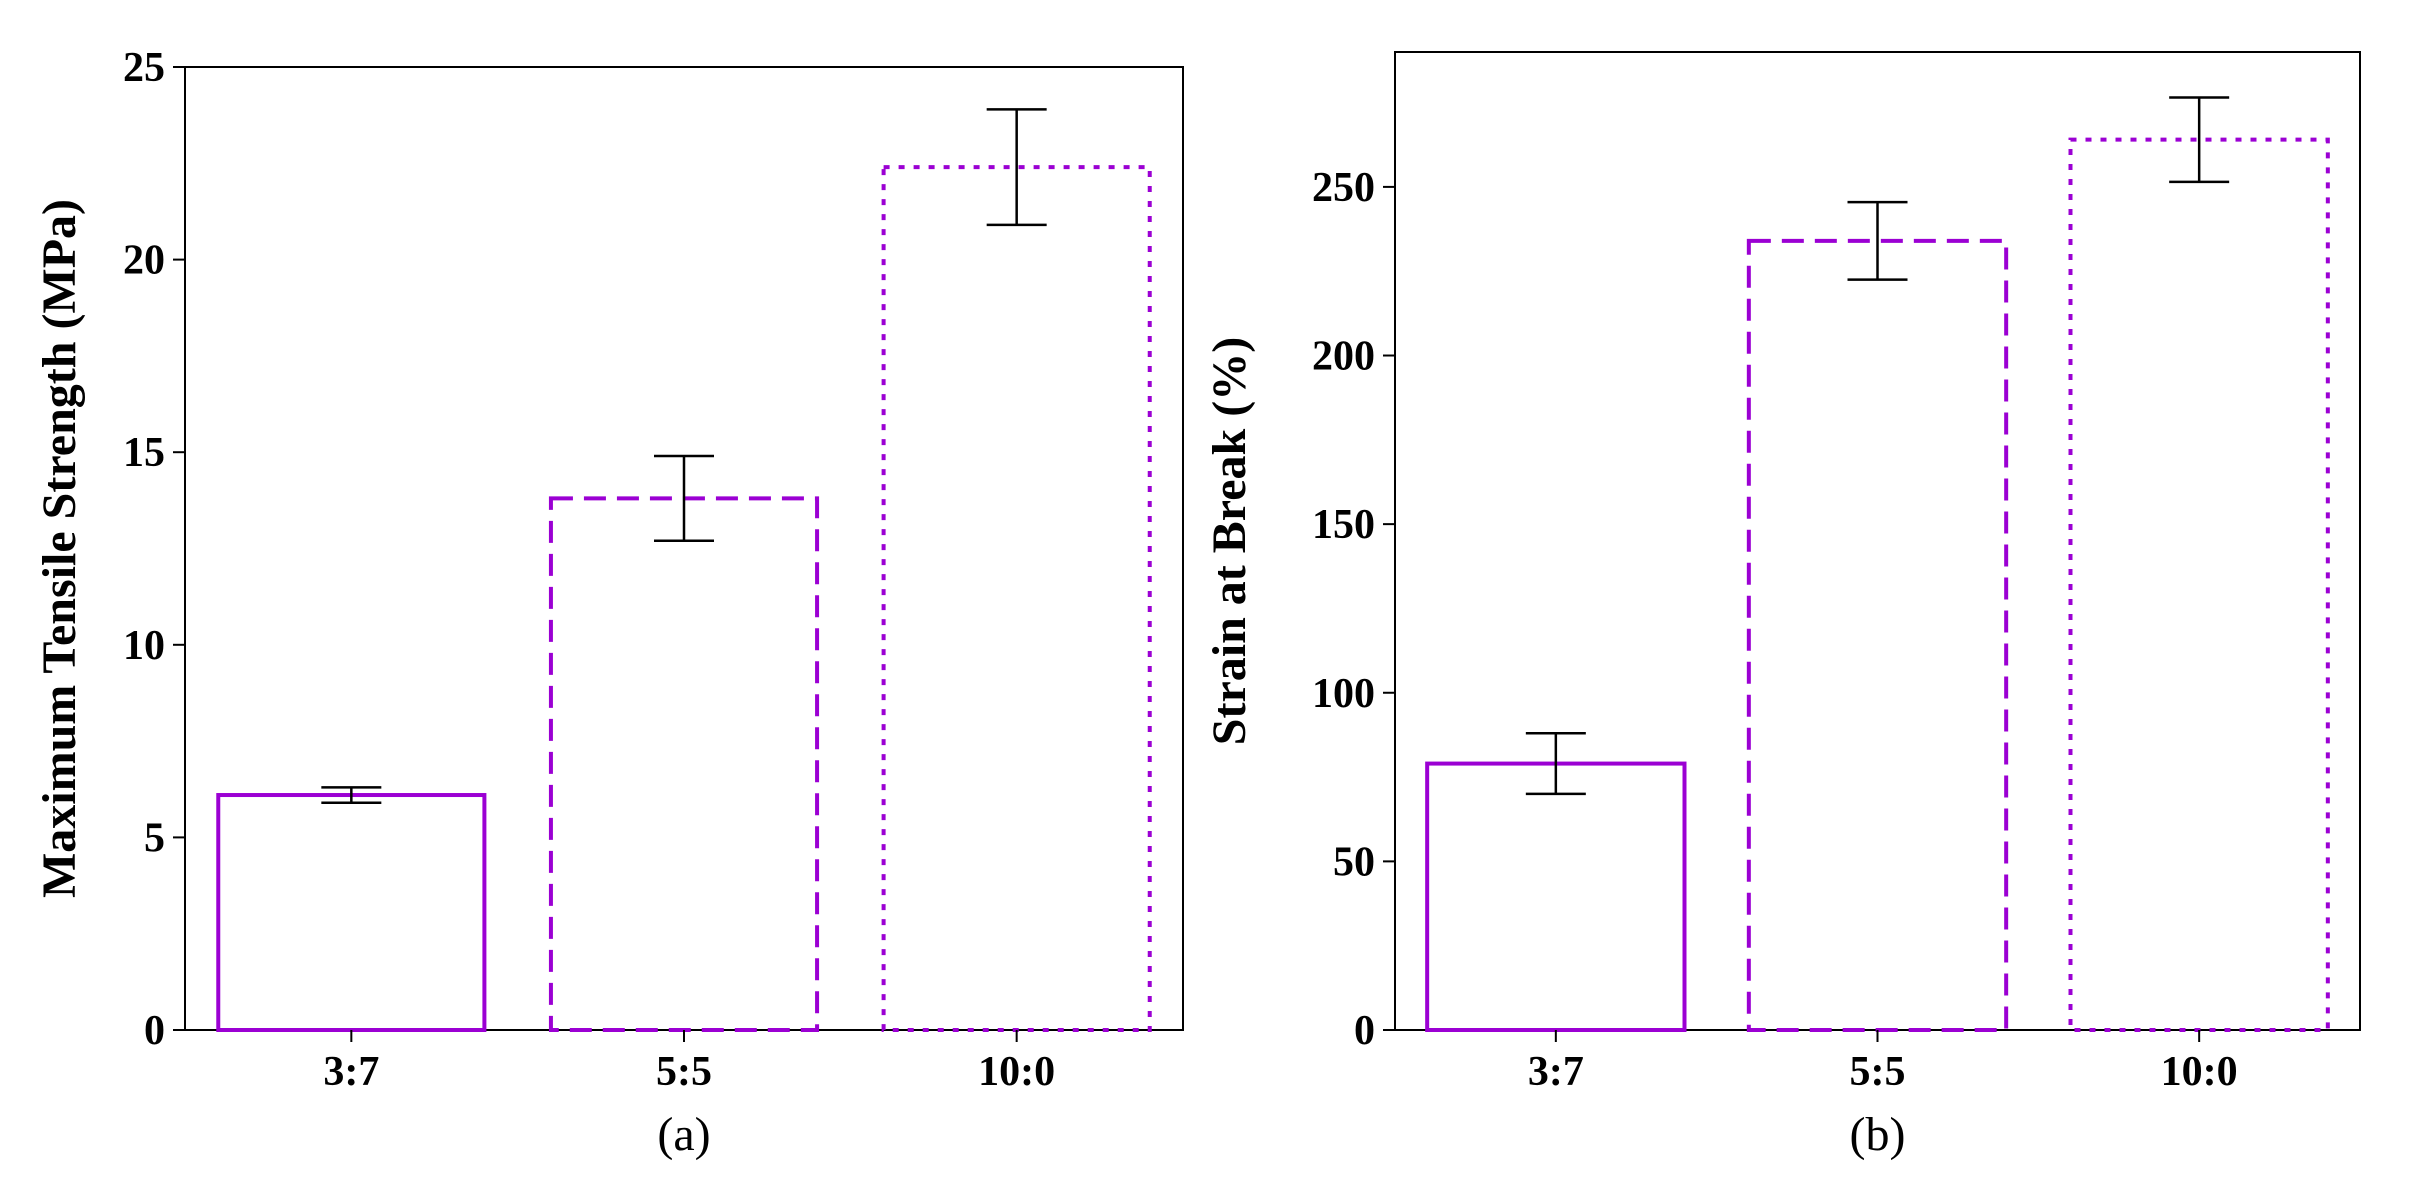 Image resolution: width=2430 pixels, height=1200 pixels. I want to click on y-tick-label: 50, so click(1354, 862).